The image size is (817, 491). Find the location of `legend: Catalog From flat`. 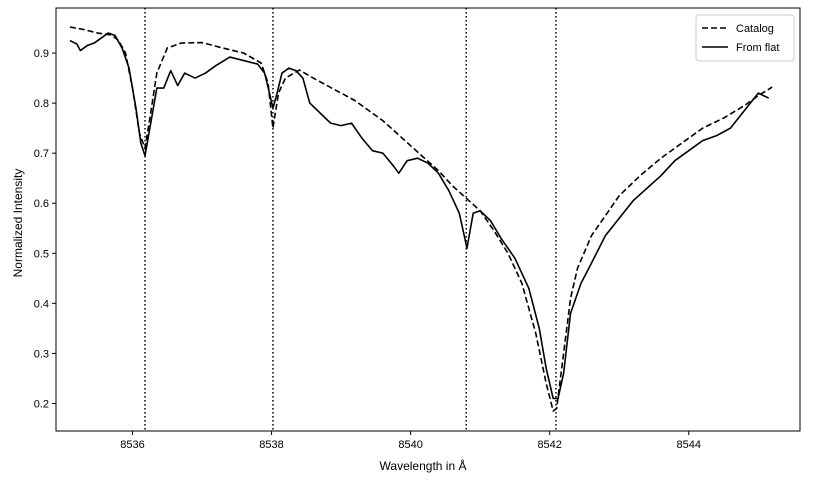

legend: Catalog From flat is located at coordinates (745, 38).